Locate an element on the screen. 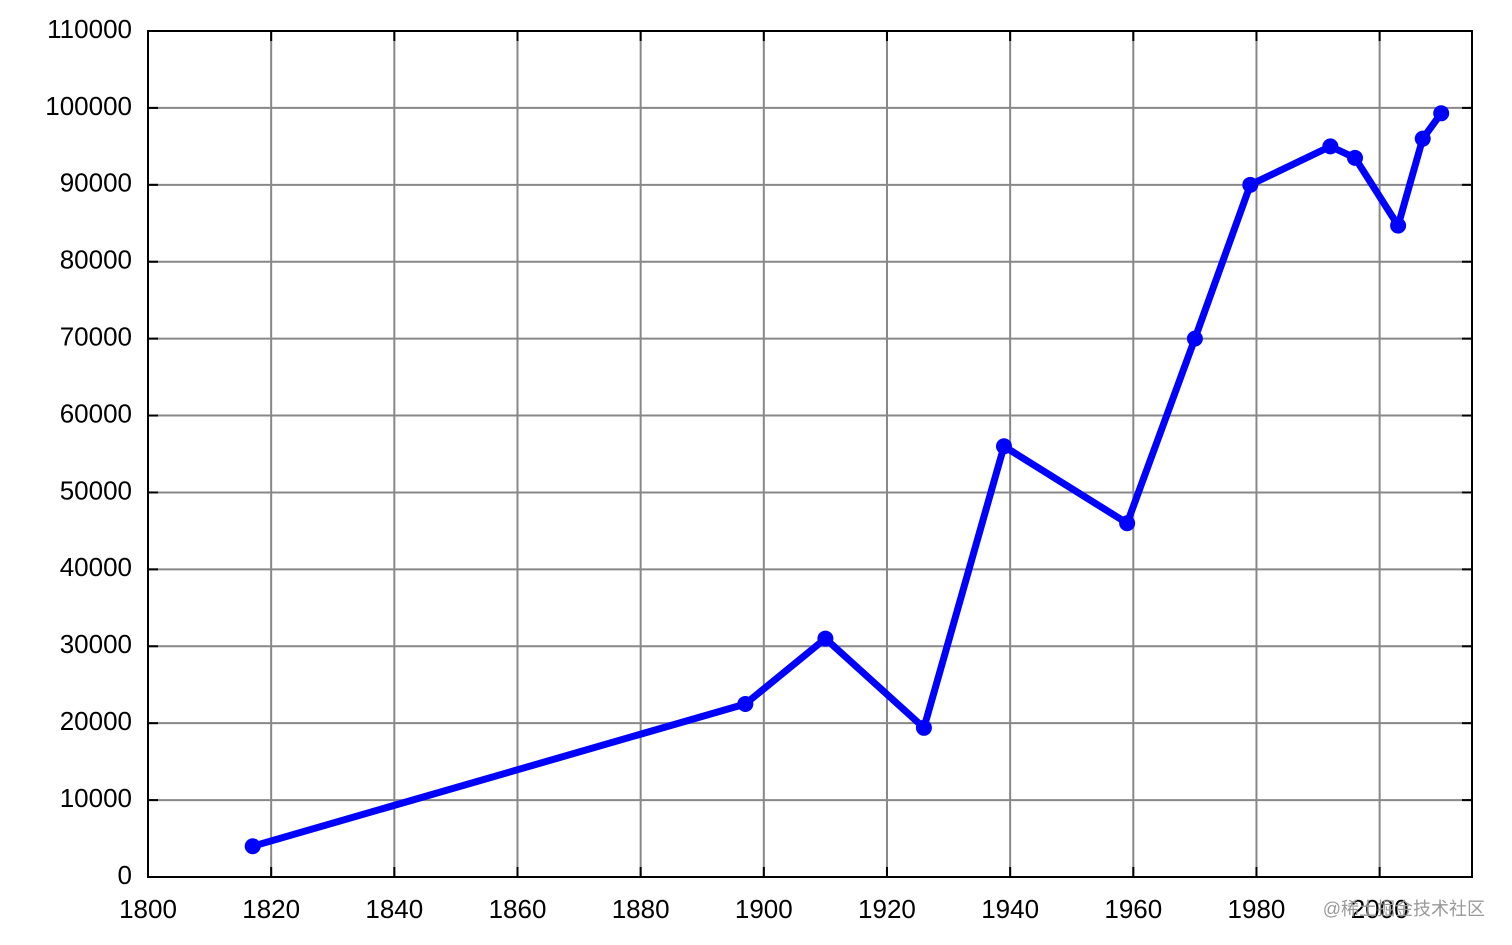  y-tick-label: 10000 is located at coordinates (96, 798).